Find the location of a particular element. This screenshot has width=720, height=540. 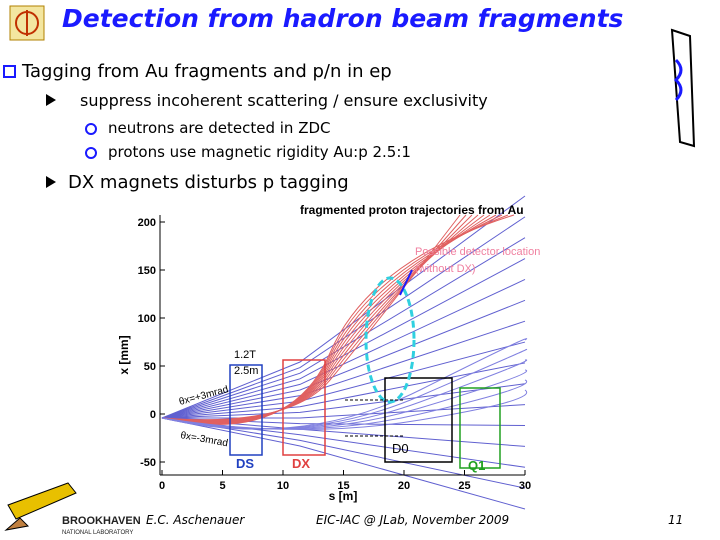

x-tick-label: 15 is located at coordinates (343, 486).